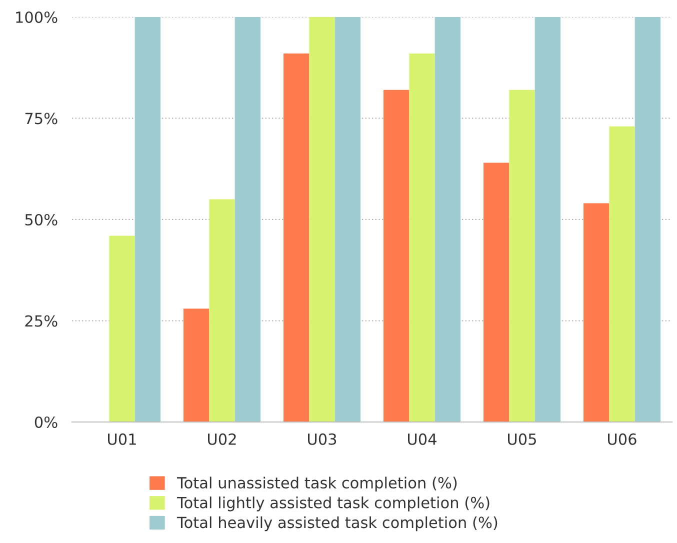 Image resolution: width=677 pixels, height=543 pixels. Describe the element at coordinates (37, 17) in the screenshot. I see `y-tick-label: 100%` at that location.